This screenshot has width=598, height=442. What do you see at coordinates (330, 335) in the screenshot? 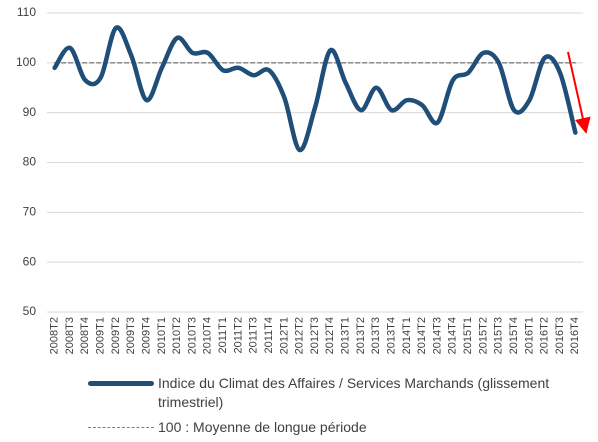
I see `x-tick-label: 2012T4` at bounding box center [330, 335].